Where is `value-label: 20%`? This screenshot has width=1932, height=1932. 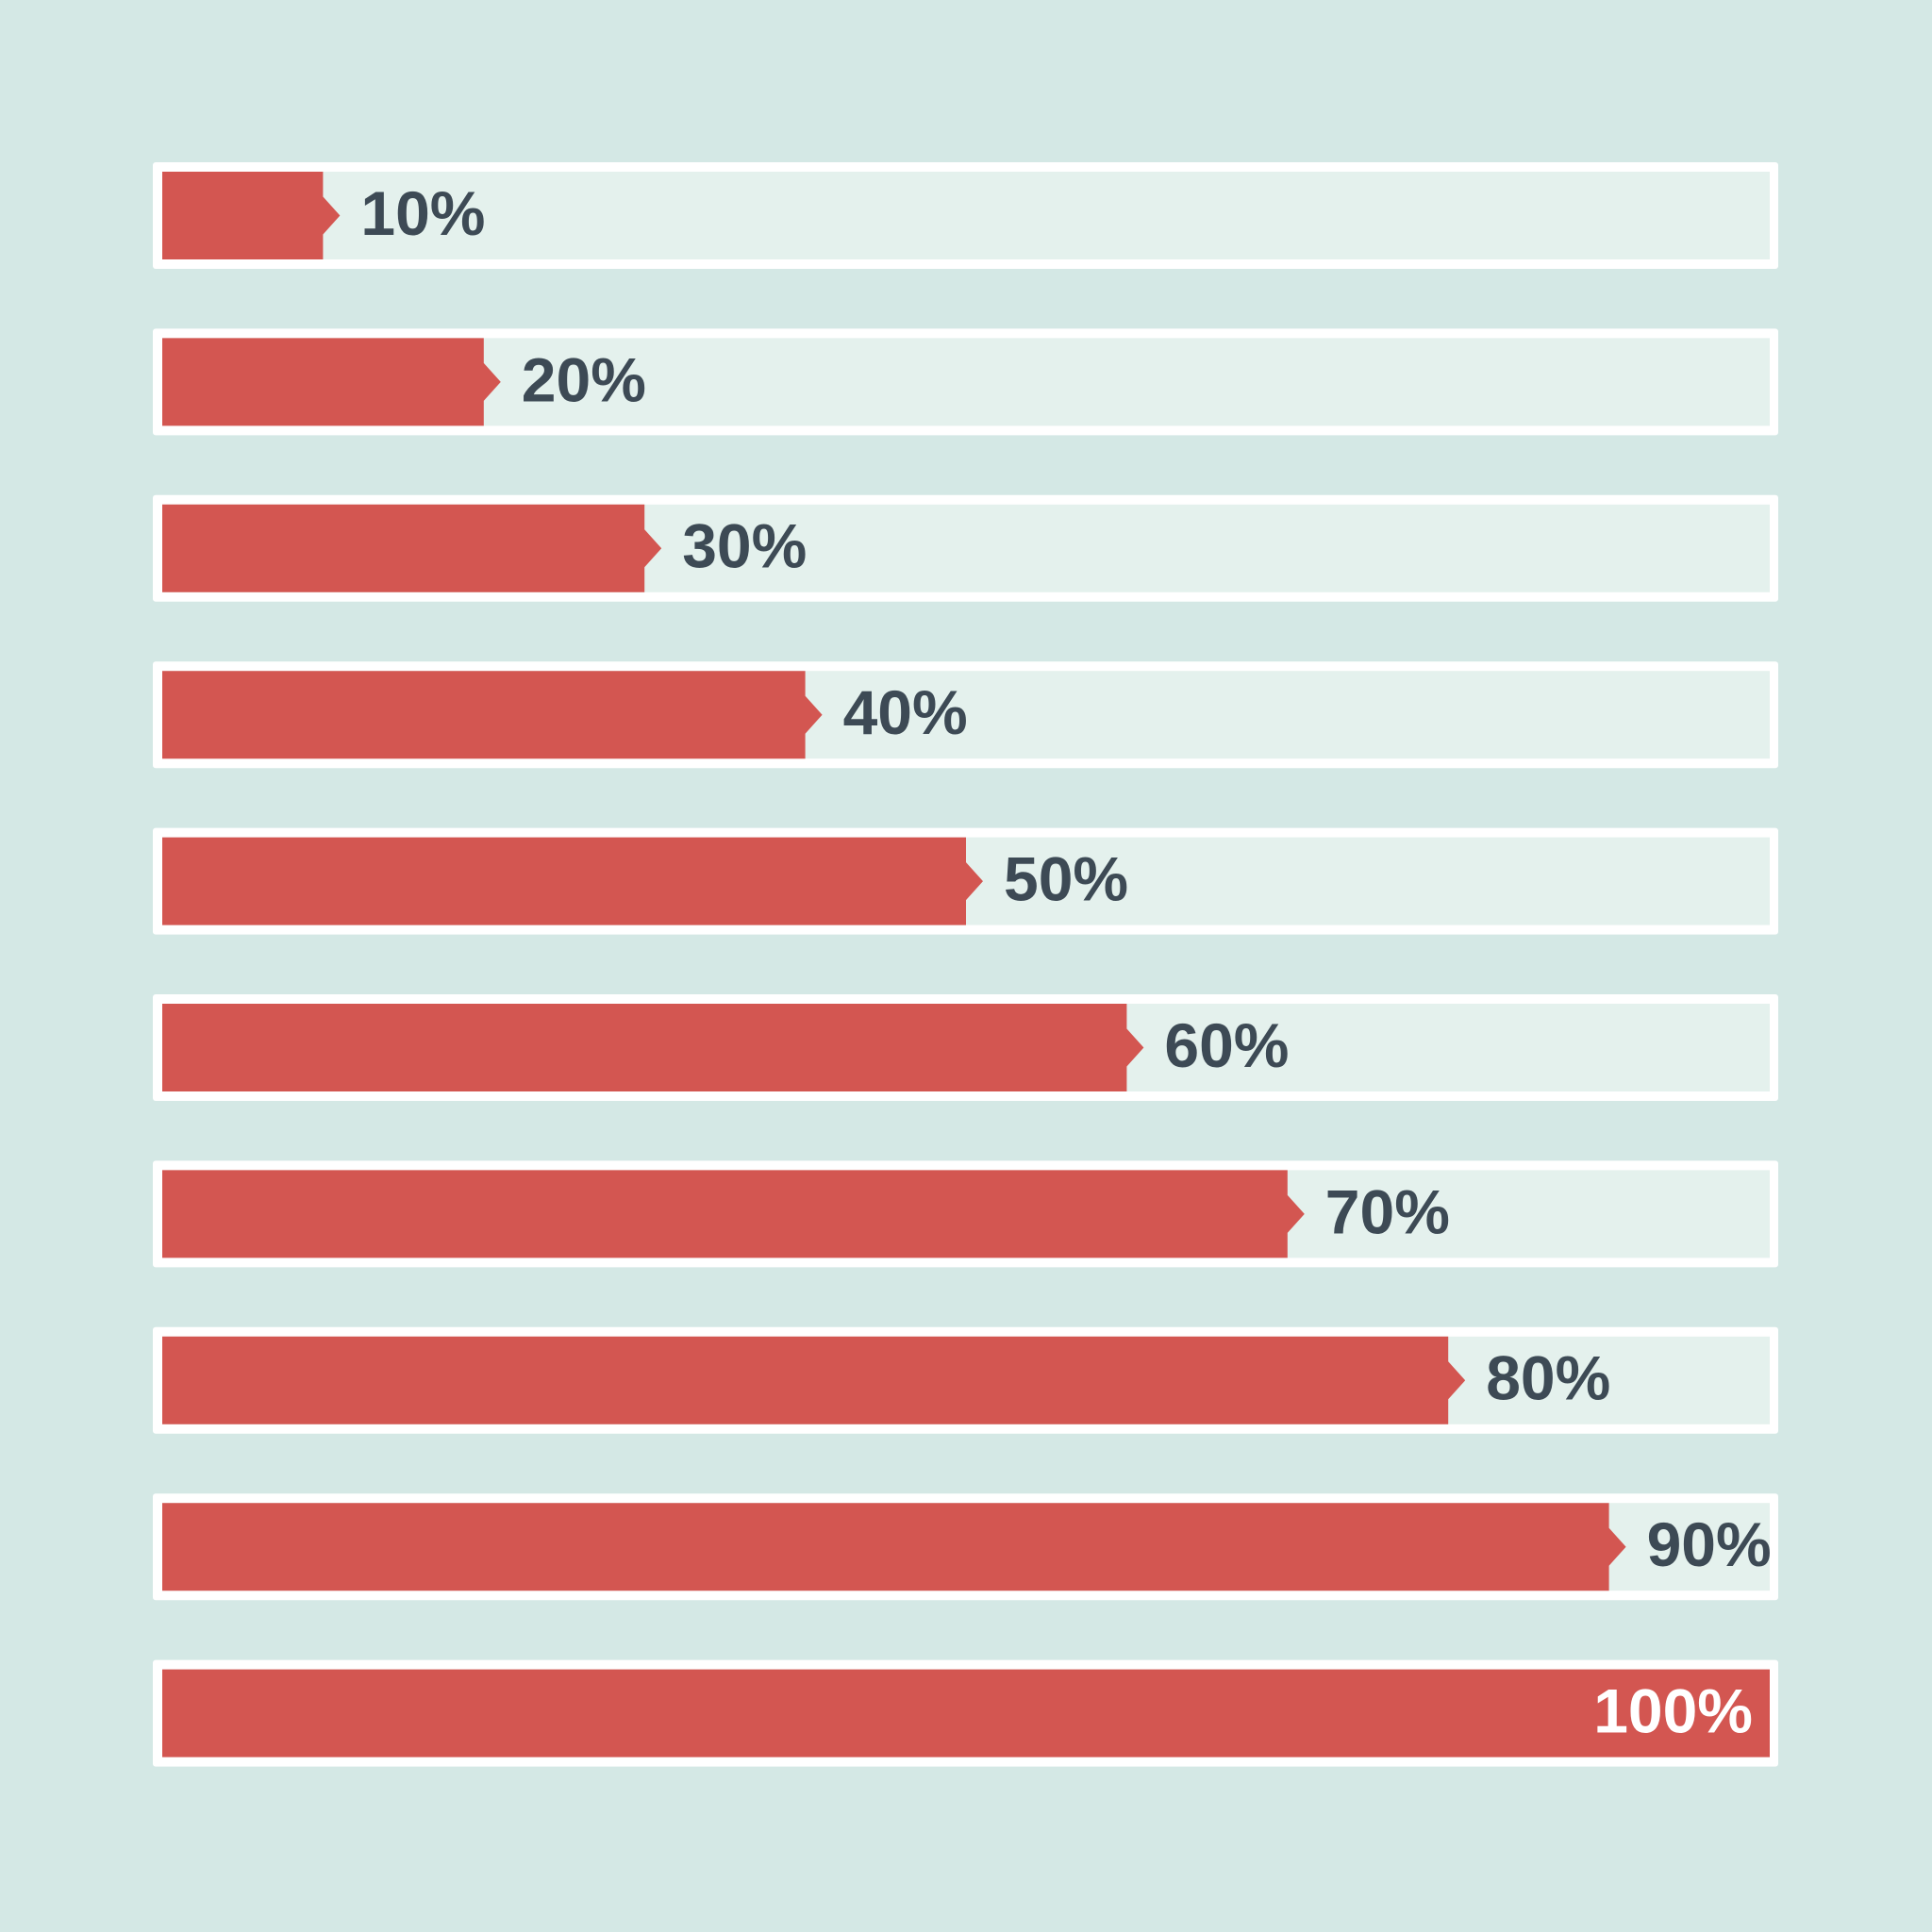 value-label: 20% is located at coordinates (584, 379).